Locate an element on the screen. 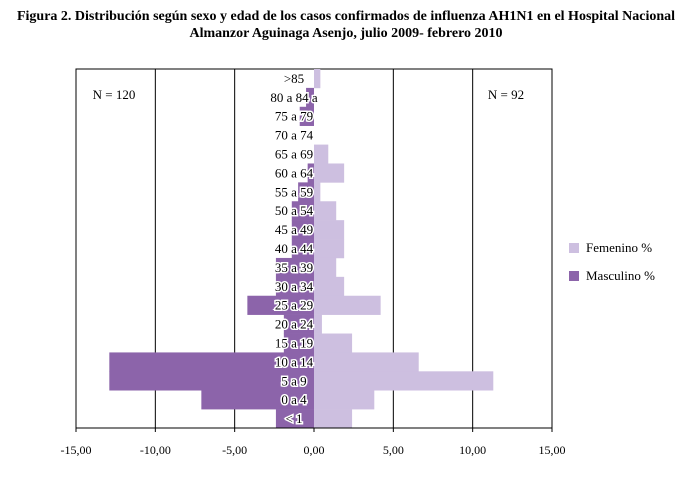  category-label: 65 a 69 is located at coordinates (294, 154).